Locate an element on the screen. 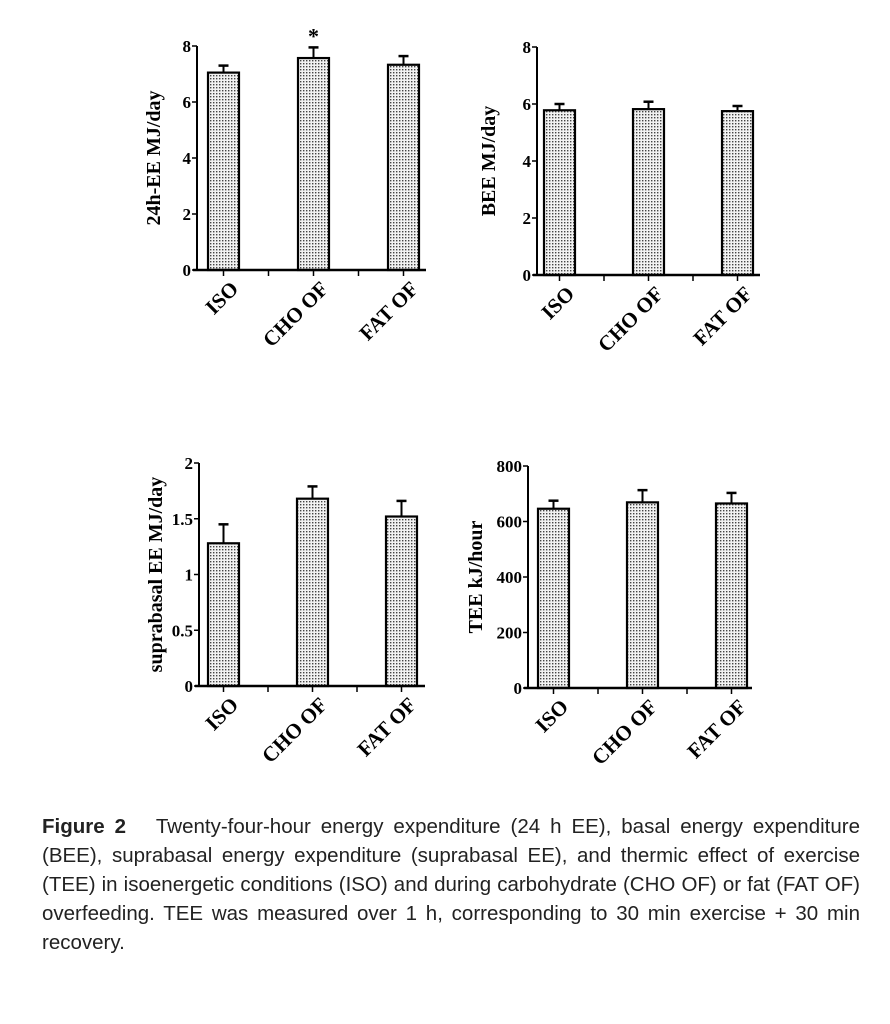 The height and width of the screenshot is (1024, 890). y-tick-label: 600 is located at coordinates (510, 522).